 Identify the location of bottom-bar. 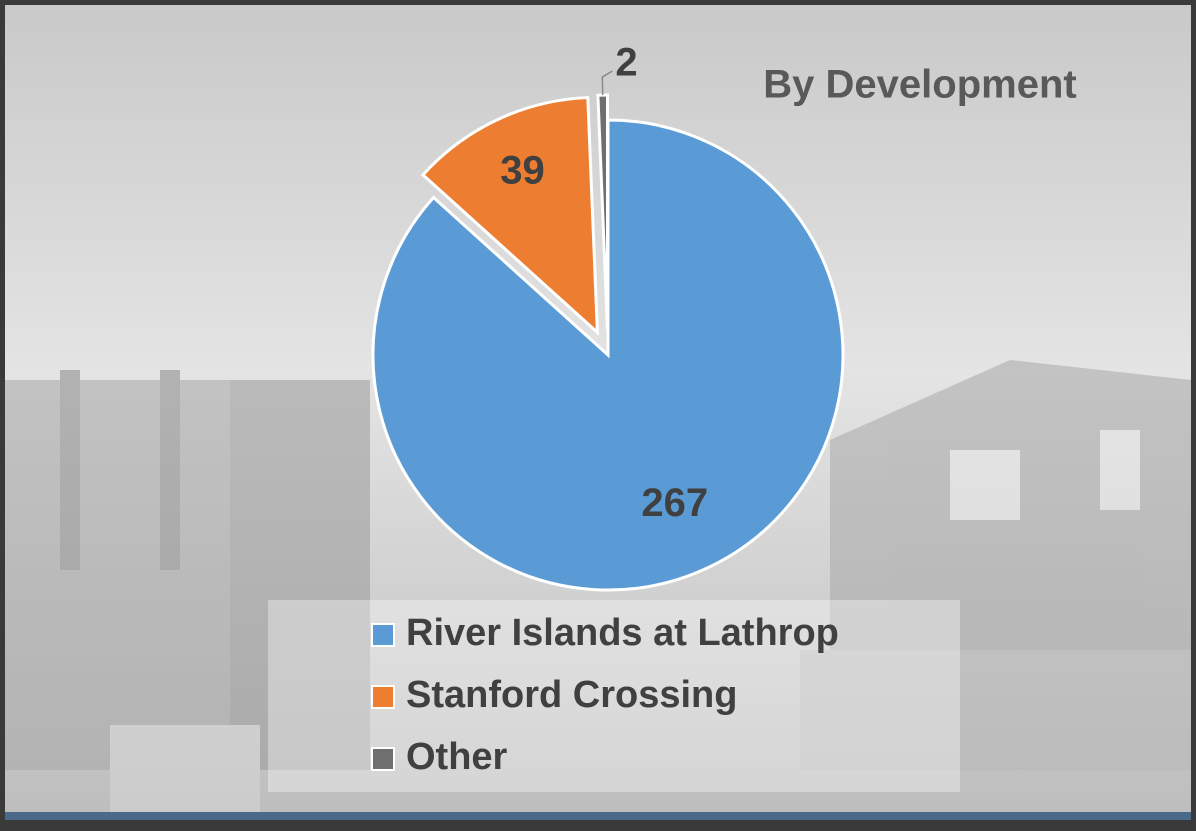
(598, 816).